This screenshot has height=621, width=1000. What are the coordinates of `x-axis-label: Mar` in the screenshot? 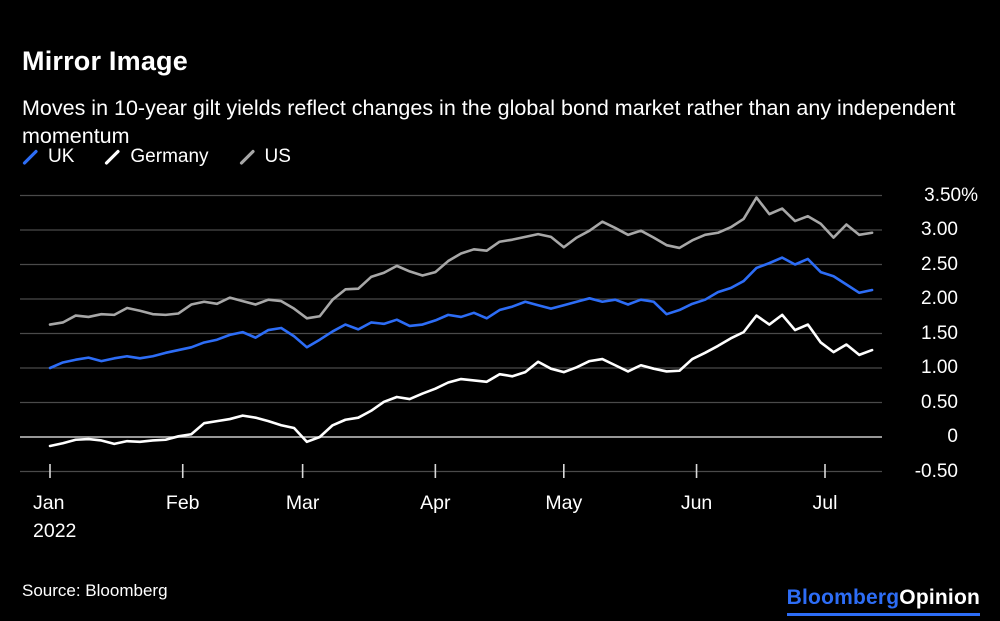 It's located at (302, 503).